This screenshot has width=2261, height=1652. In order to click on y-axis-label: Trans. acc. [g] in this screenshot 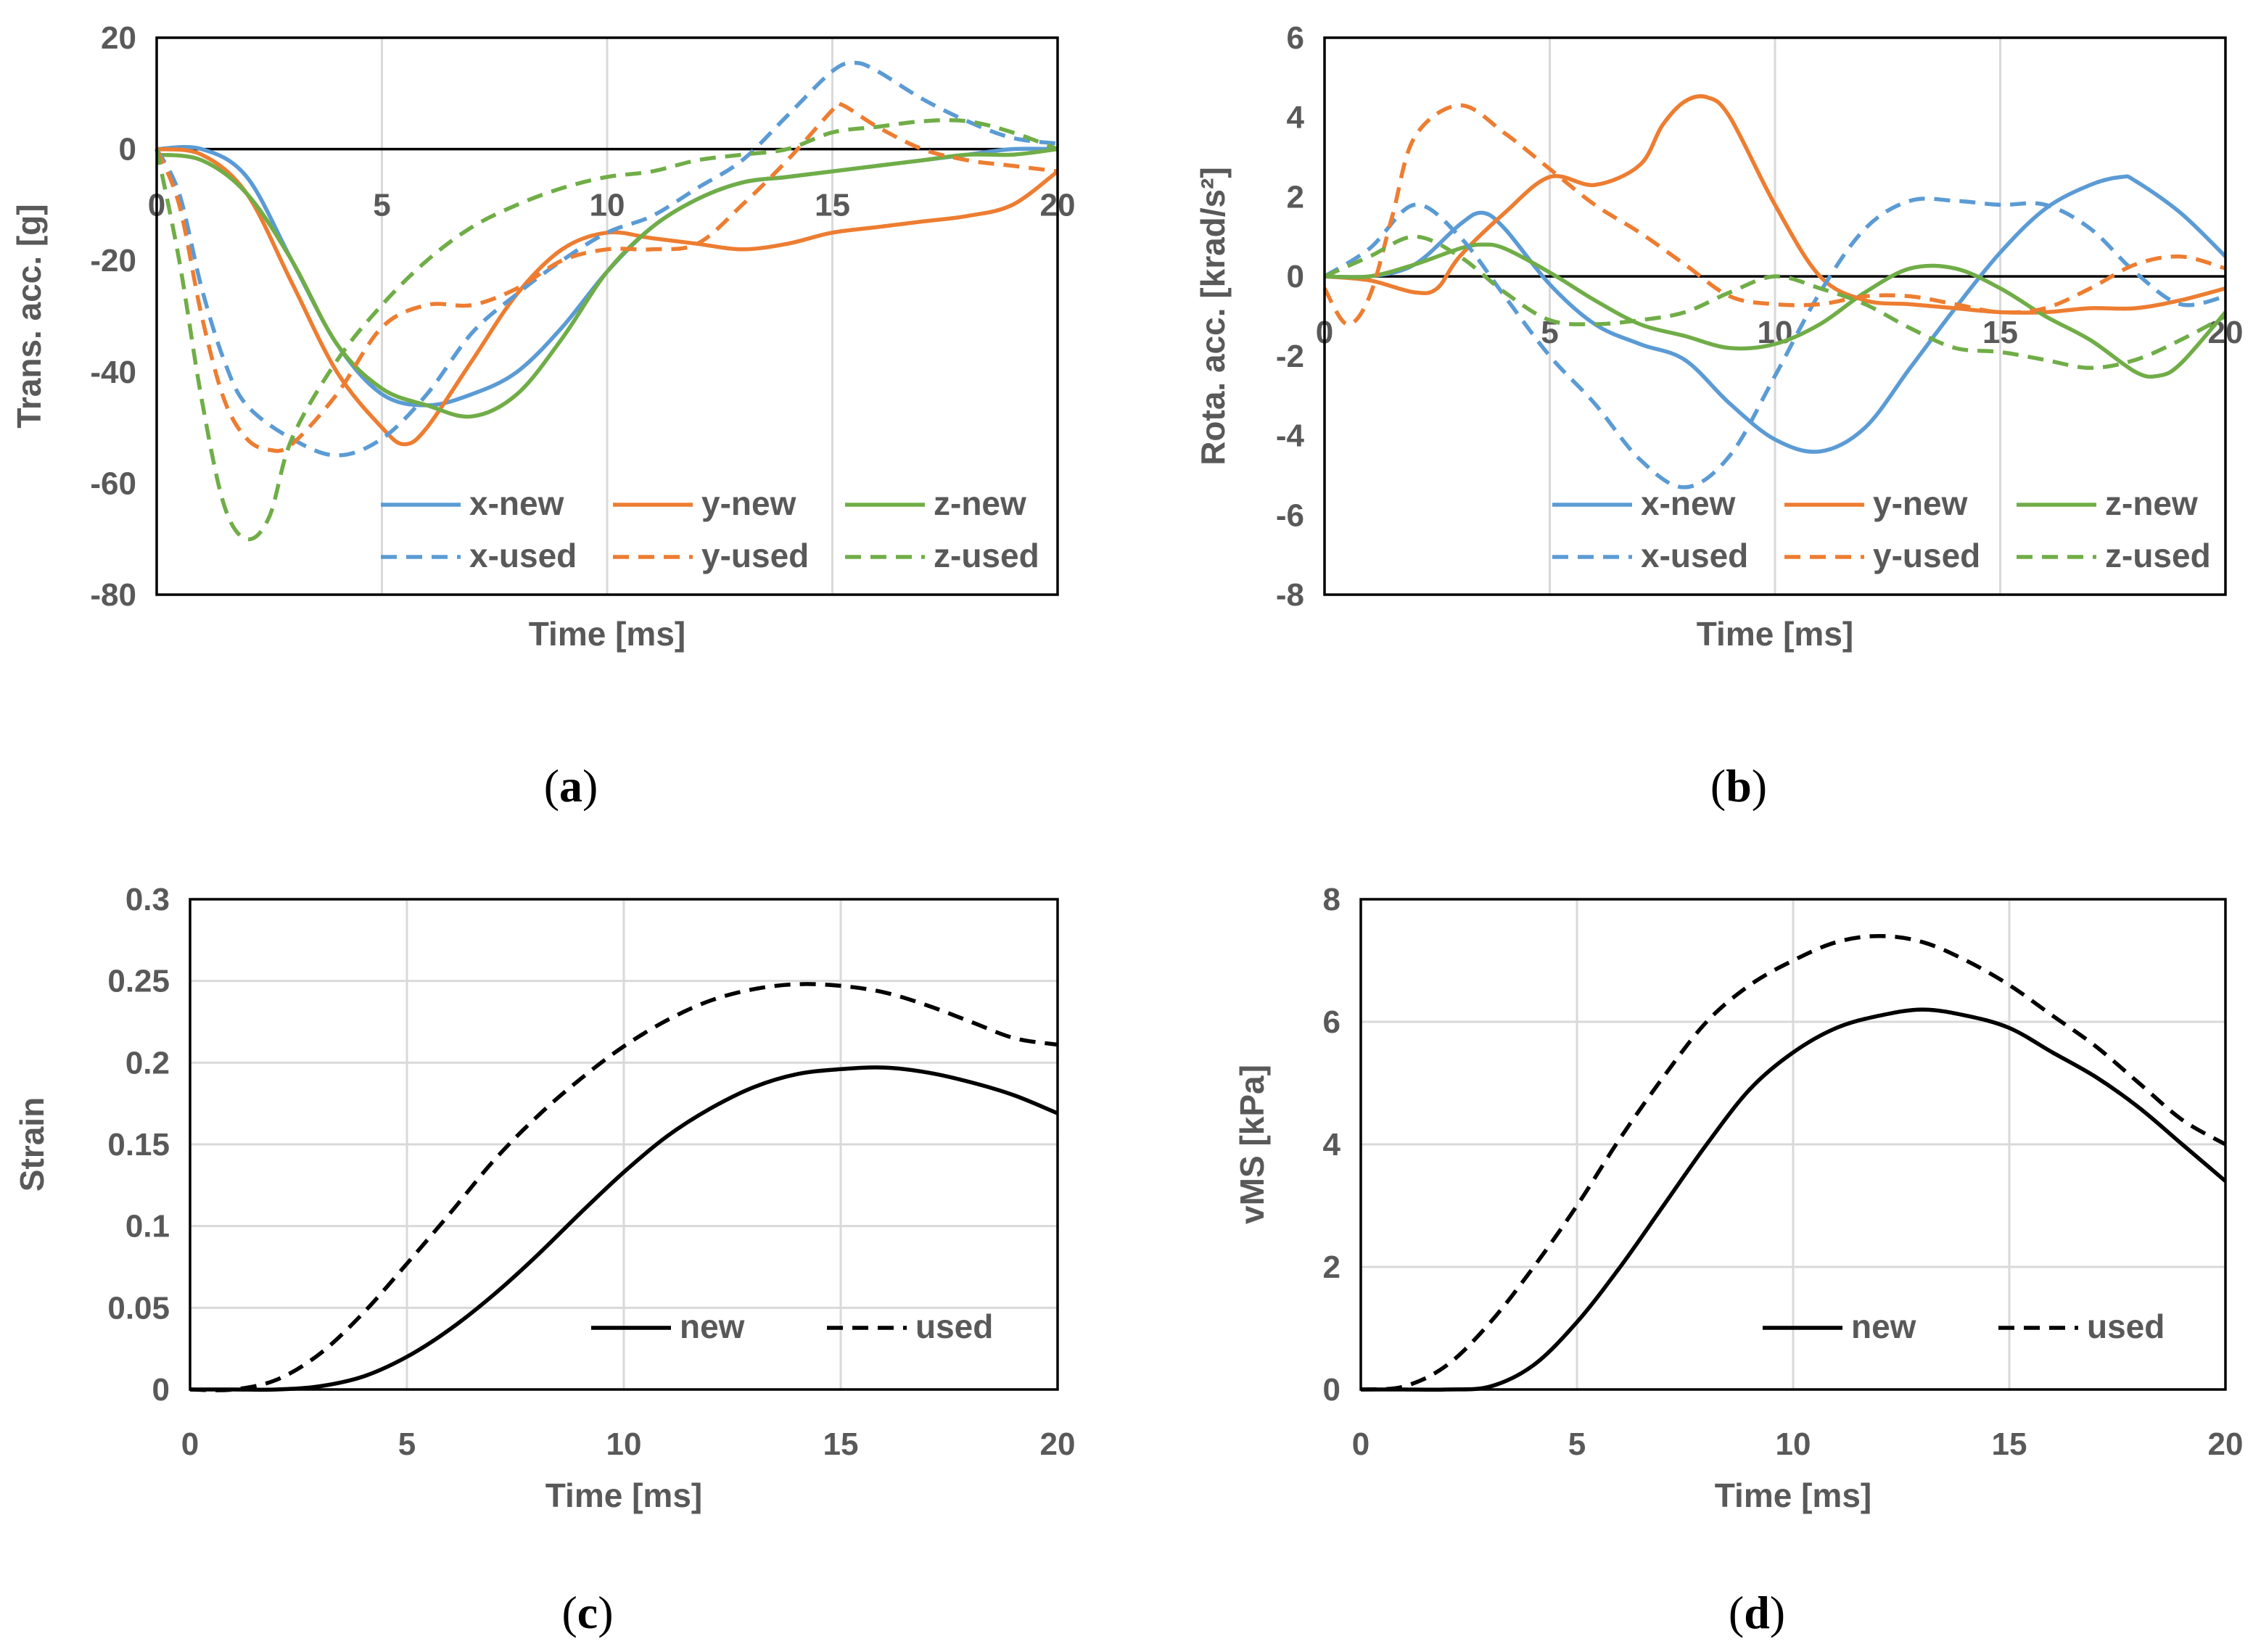, I will do `click(29, 316)`.